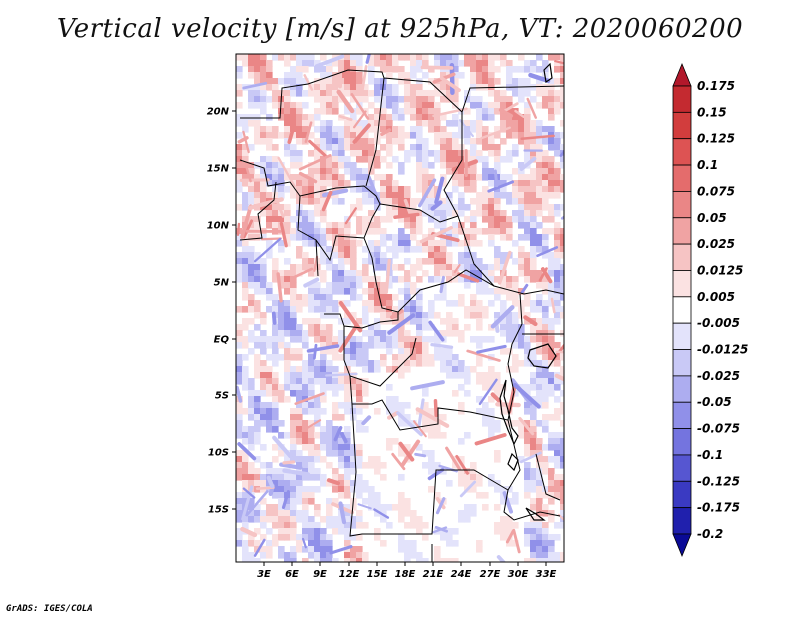  I want to click on lon-label: 33E, so click(546, 574).